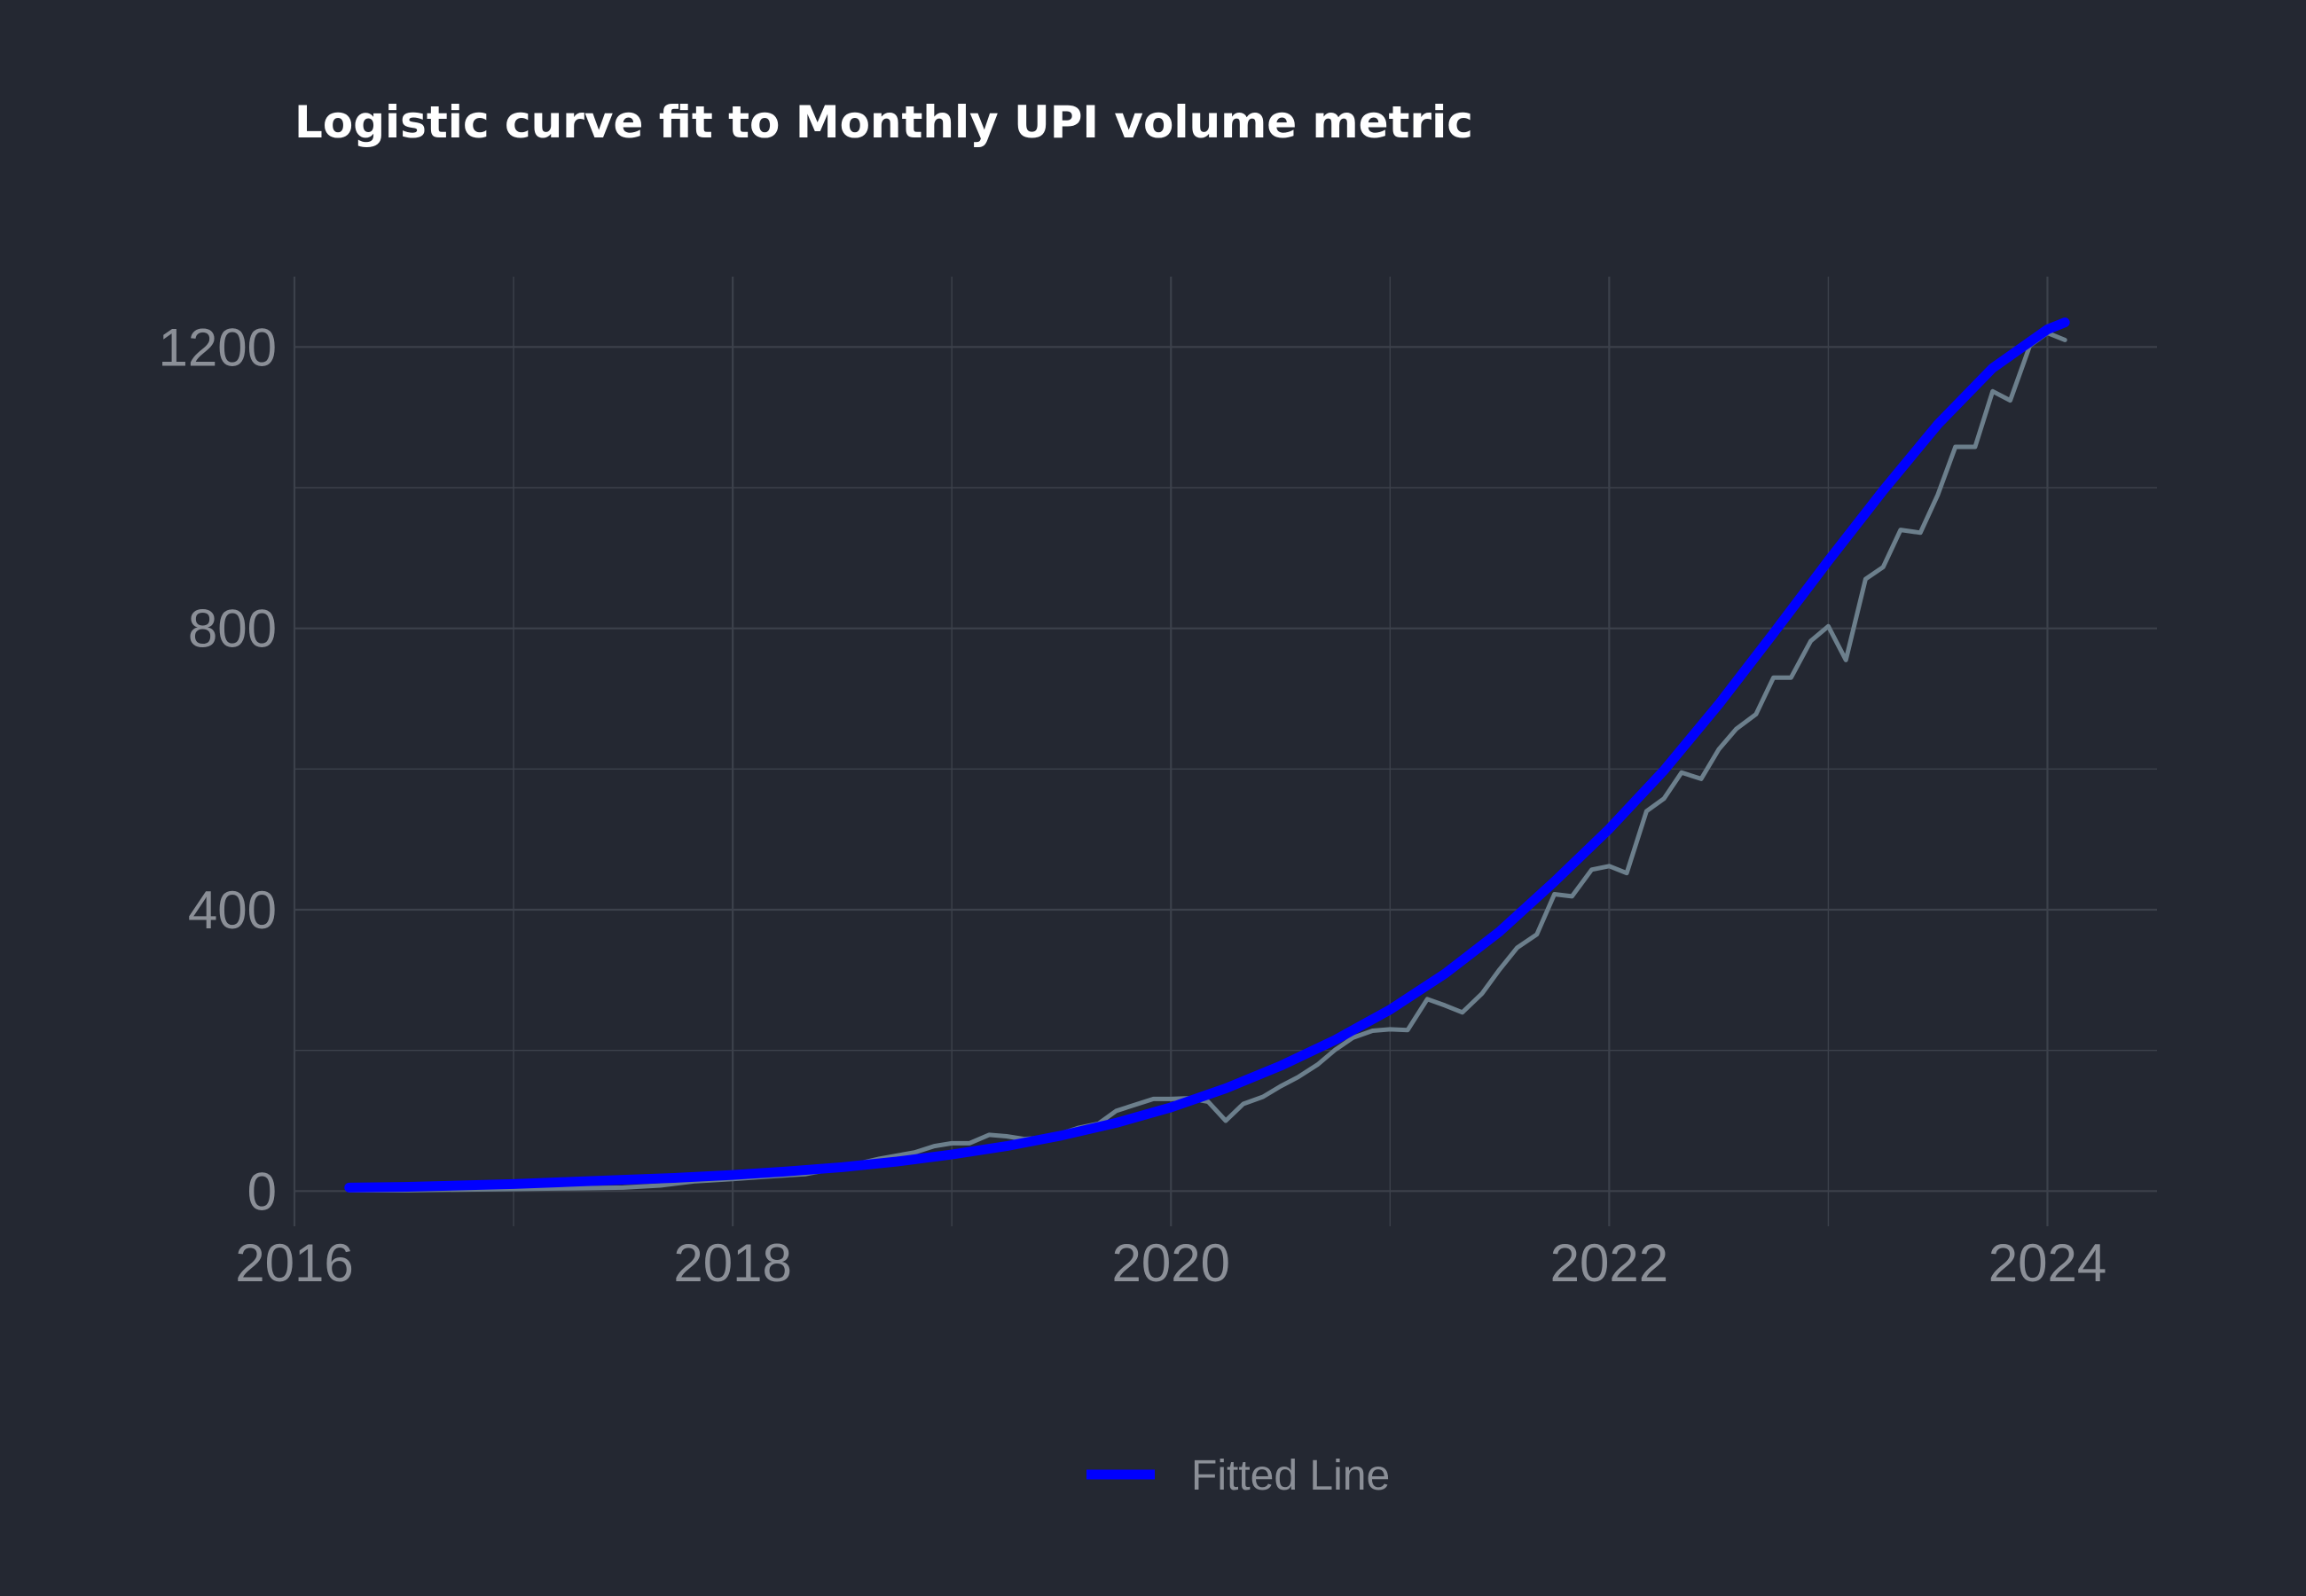 Image resolution: width=2306 pixels, height=1596 pixels. I want to click on y-tick-label: 1200, so click(218, 347).